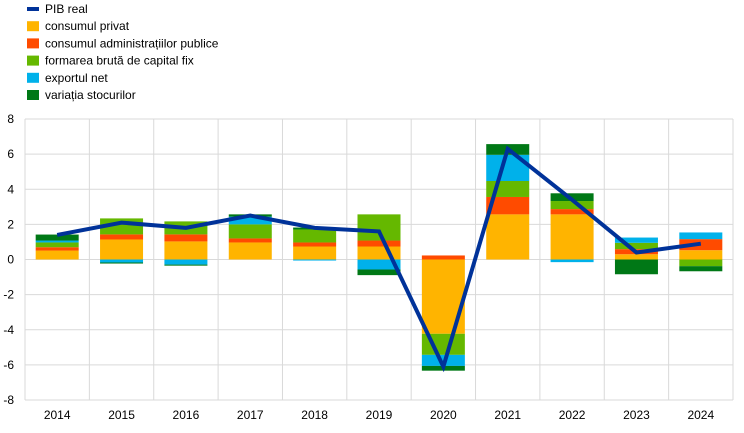  What do you see at coordinates (66, 9) in the screenshot?
I see `legend-label: PIB real` at bounding box center [66, 9].